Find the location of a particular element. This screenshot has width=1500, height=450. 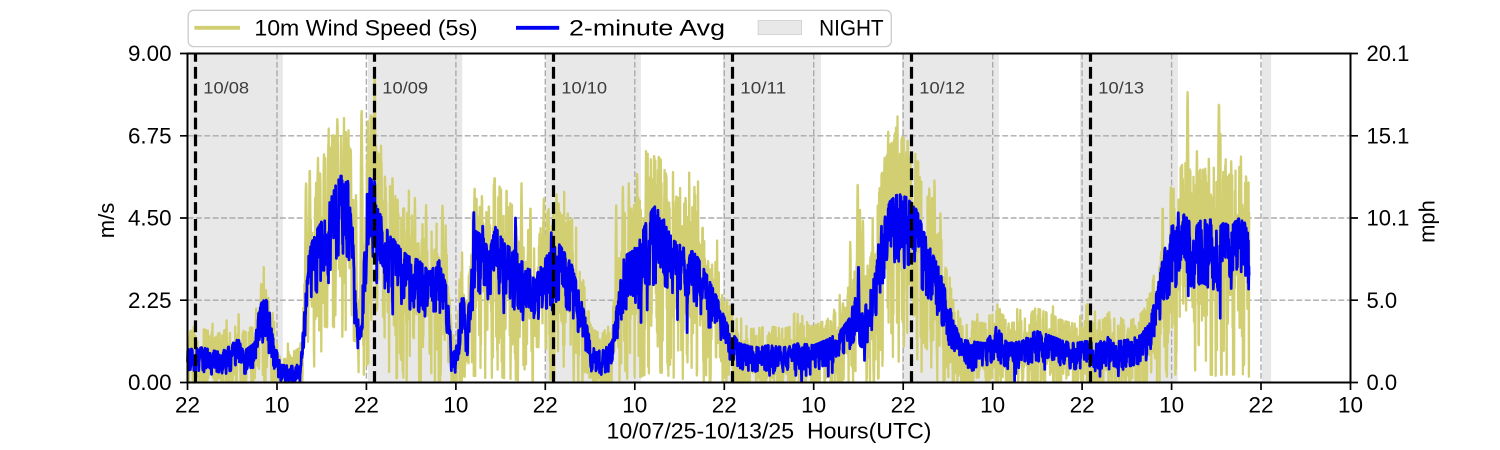

svg-text: 10/10 is located at coordinates (584, 88).